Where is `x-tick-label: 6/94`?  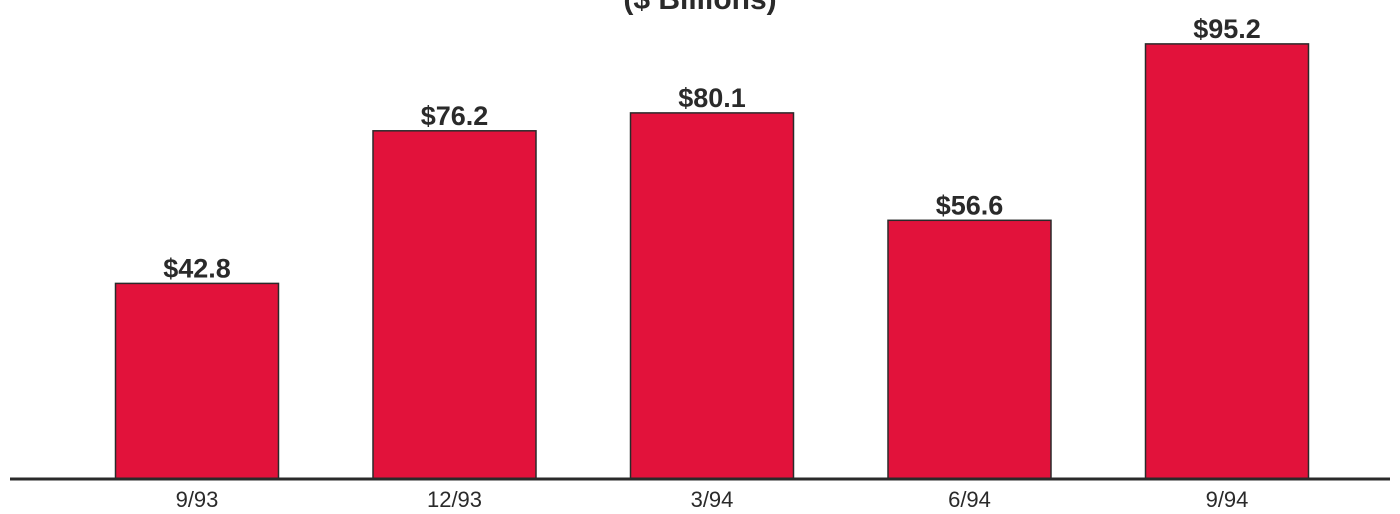
x-tick-label: 6/94 is located at coordinates (969, 499).